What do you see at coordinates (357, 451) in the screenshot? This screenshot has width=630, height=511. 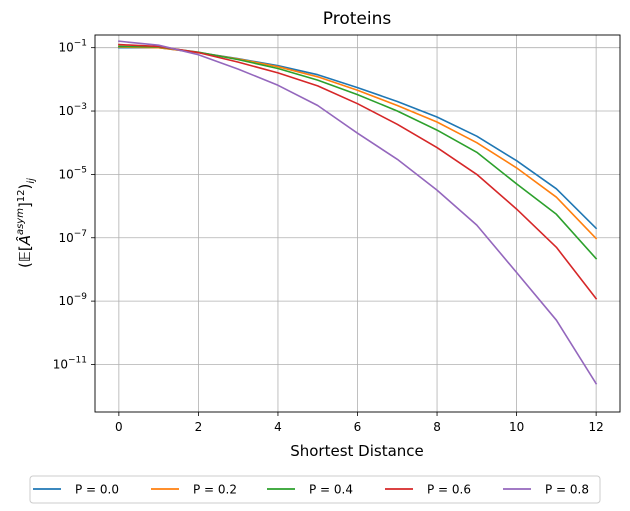 I see `x-axis-label: Shortest Distance` at bounding box center [357, 451].